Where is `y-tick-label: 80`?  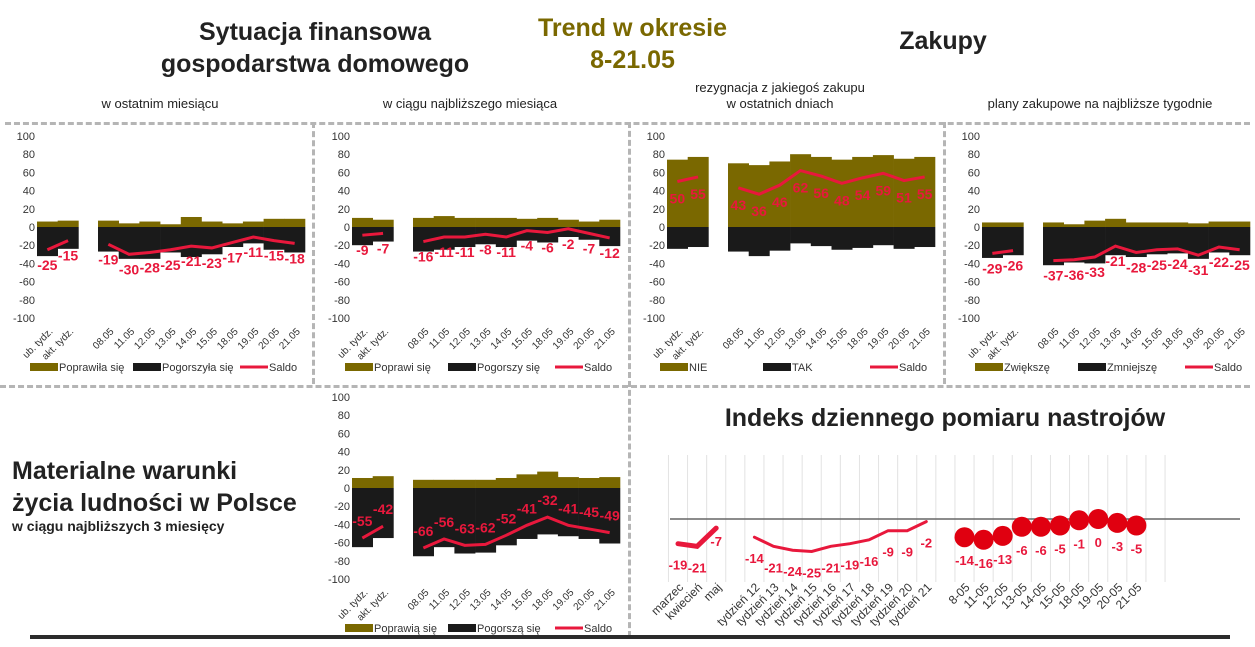
y-tick-label: 80 is located at coordinates (974, 155).